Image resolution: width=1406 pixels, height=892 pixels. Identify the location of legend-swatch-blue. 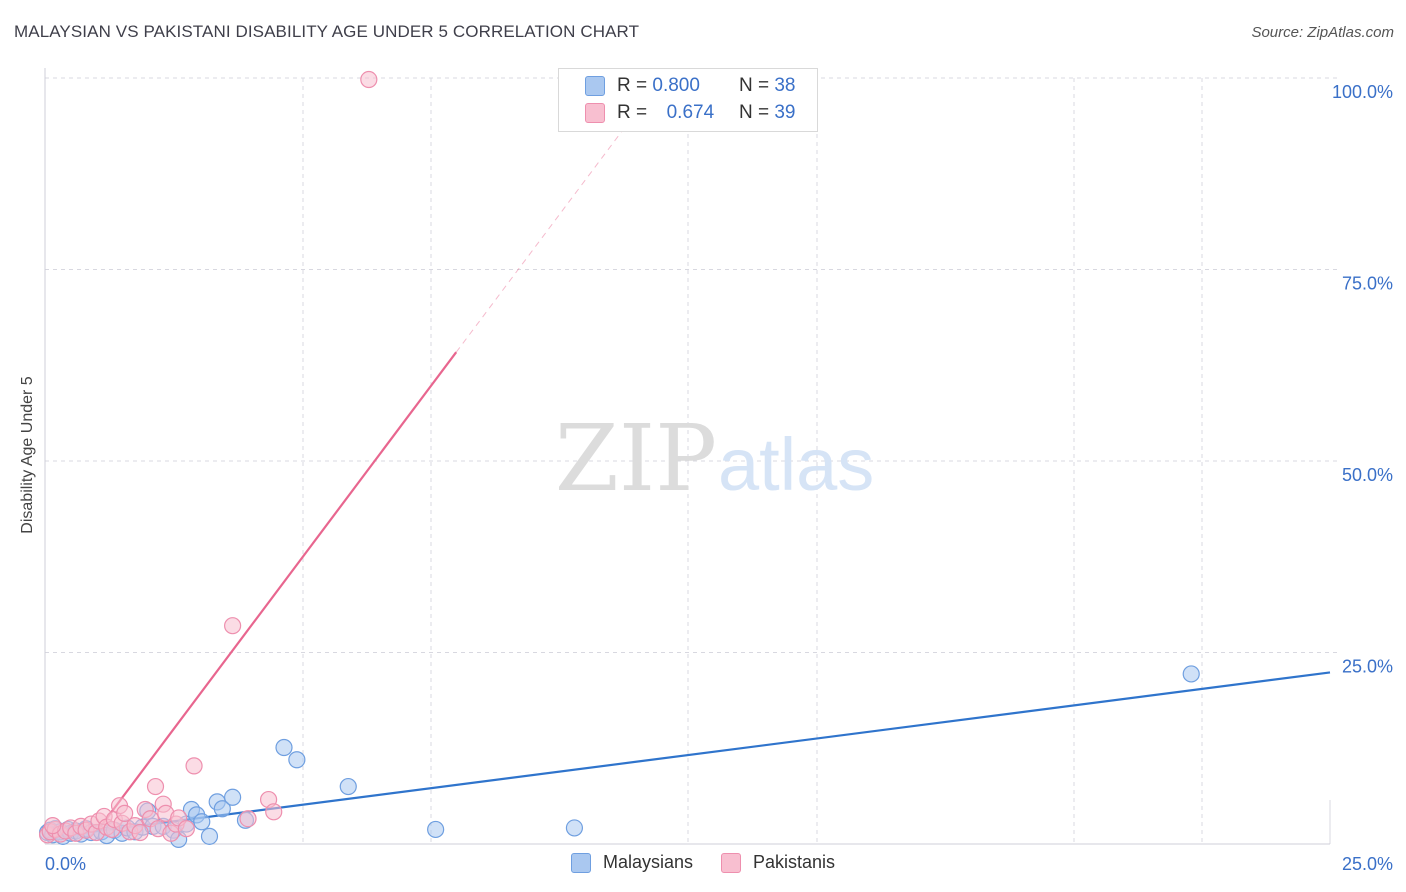
(595, 86).